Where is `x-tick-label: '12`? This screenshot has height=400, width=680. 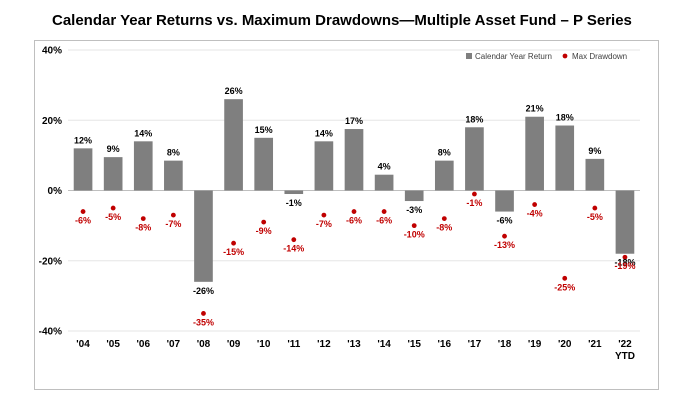
x-tick-label: '12 is located at coordinates (324, 344).